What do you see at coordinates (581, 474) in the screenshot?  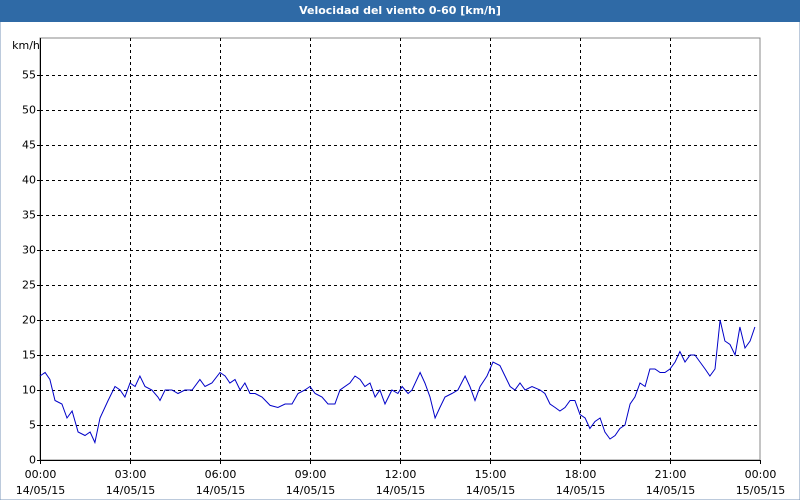 I see `x-tick-label: 18:00` at bounding box center [581, 474].